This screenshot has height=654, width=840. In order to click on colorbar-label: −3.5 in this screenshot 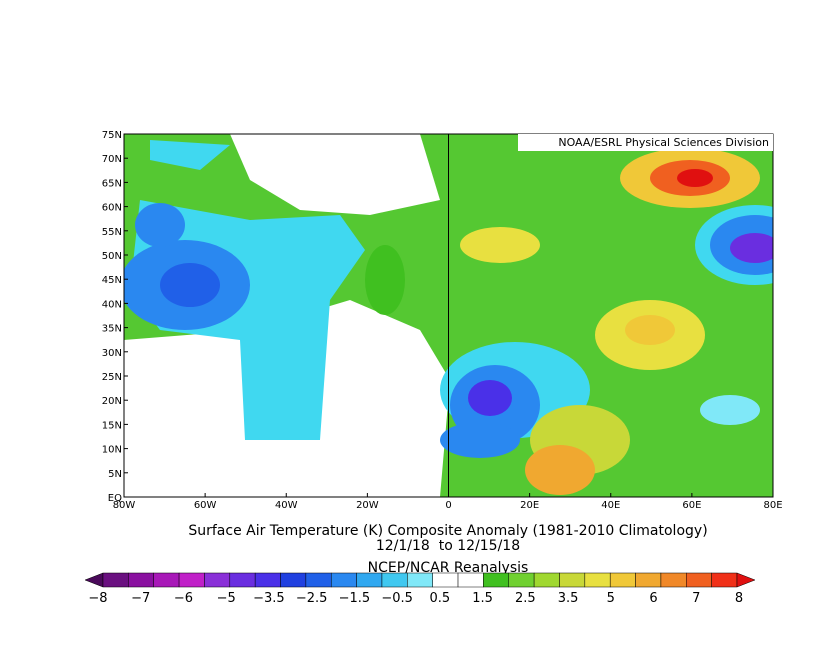, I will do `click(269, 598)`.